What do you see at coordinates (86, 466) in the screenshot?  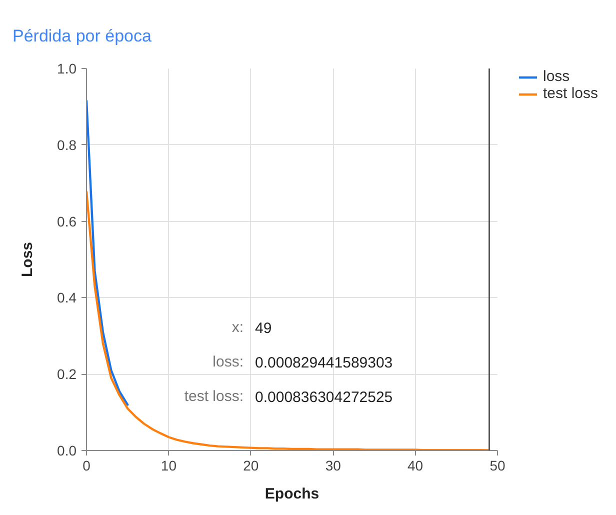 I see `x-tick-label: 0` at bounding box center [86, 466].